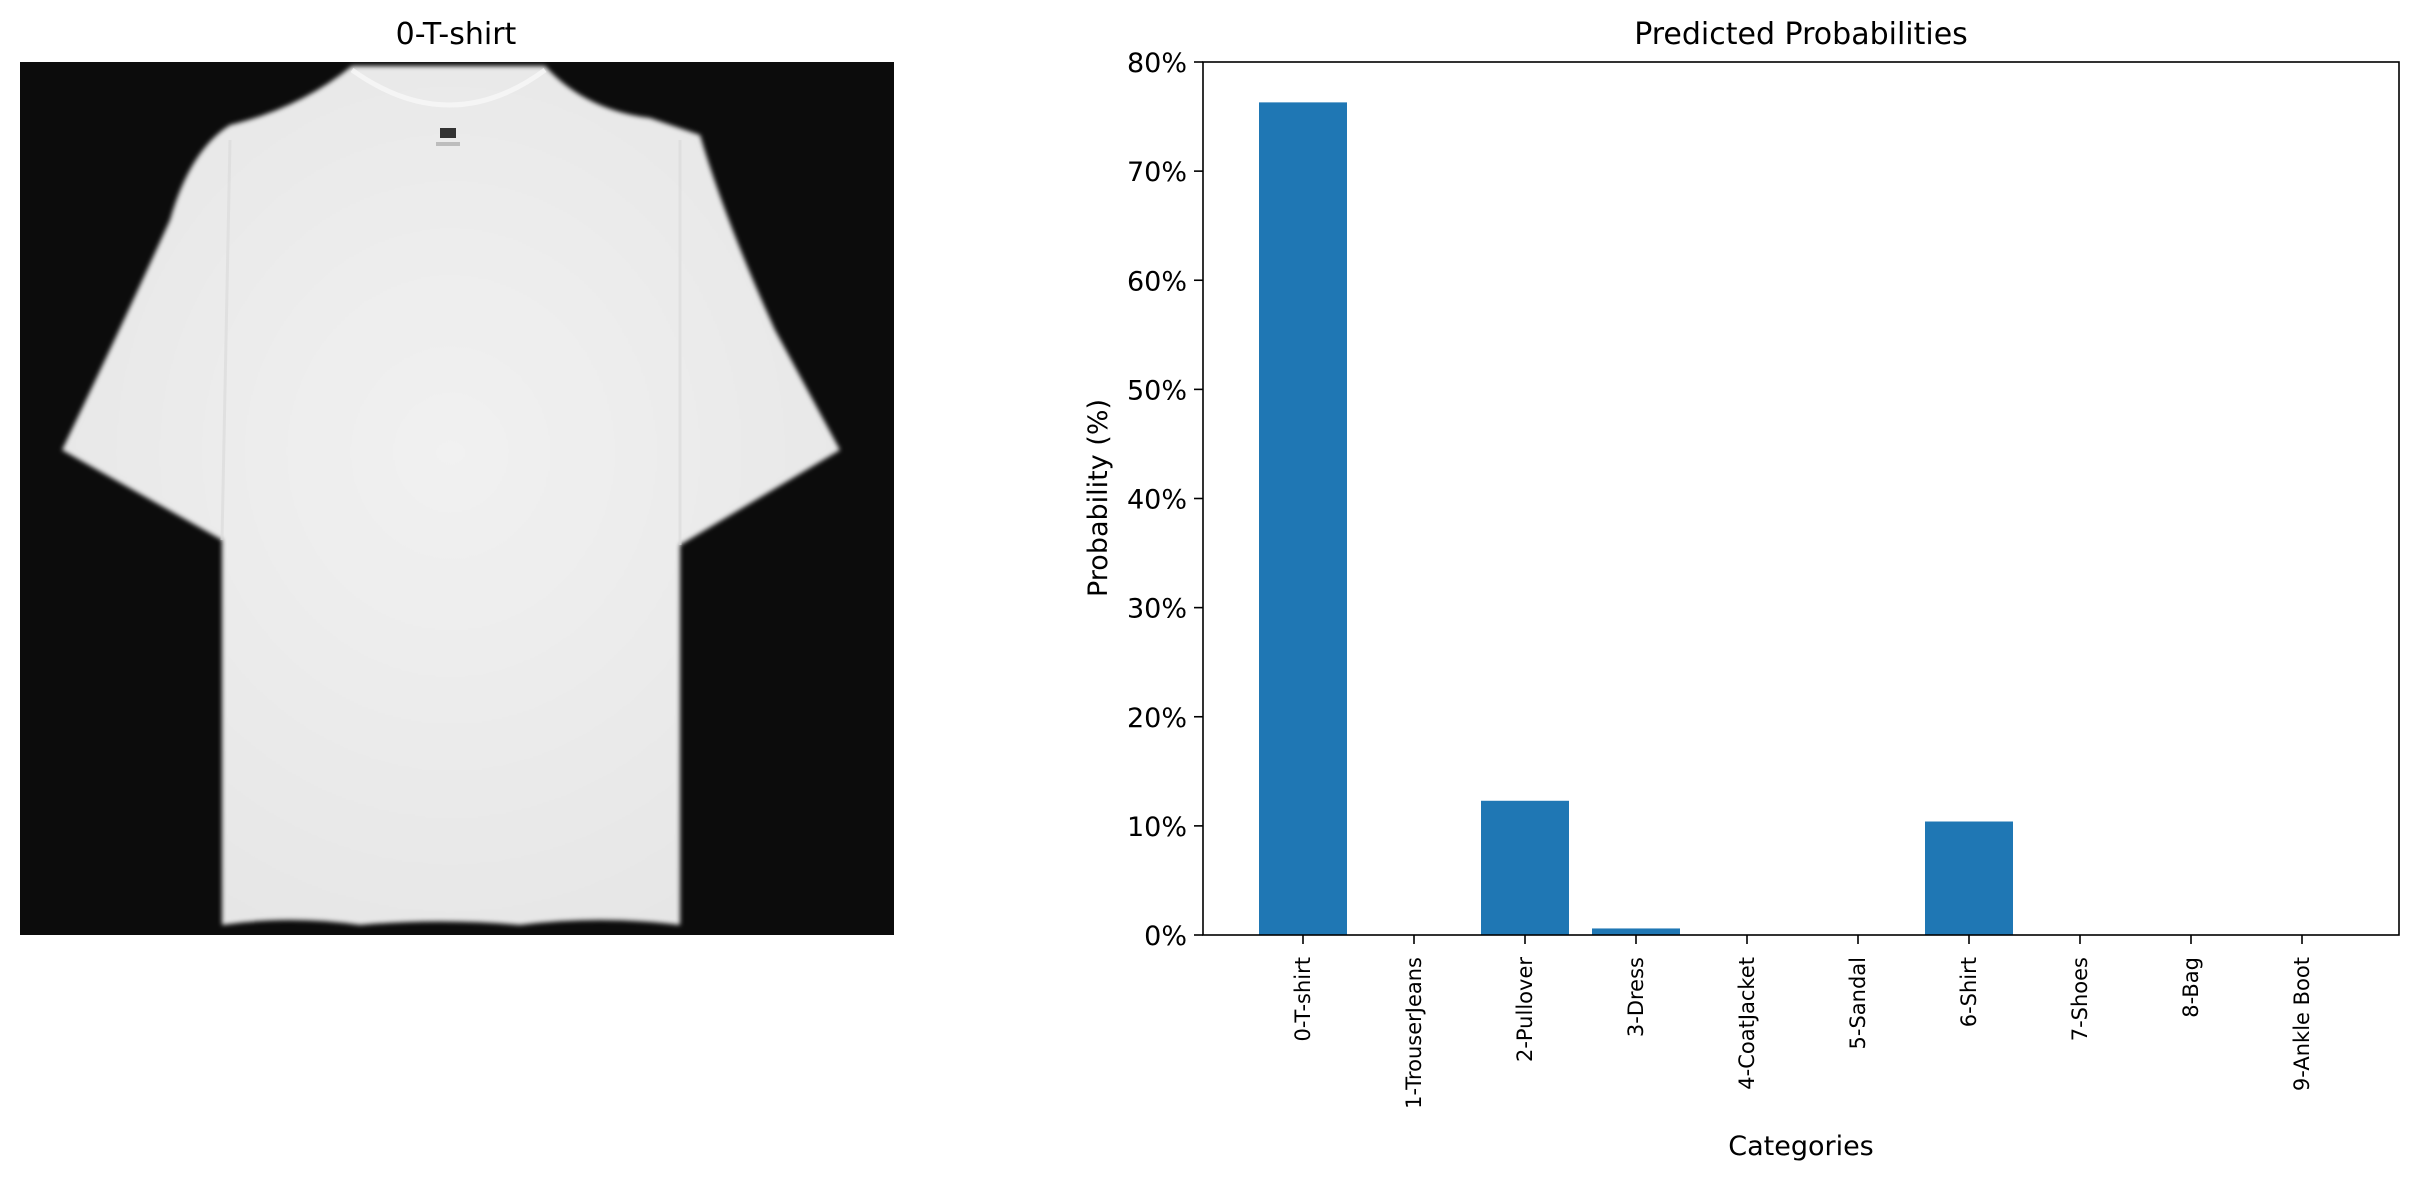 This screenshot has height=1182, width=2419. Describe the element at coordinates (1157, 63) in the screenshot. I see `y-tick-label: 80%` at that location.